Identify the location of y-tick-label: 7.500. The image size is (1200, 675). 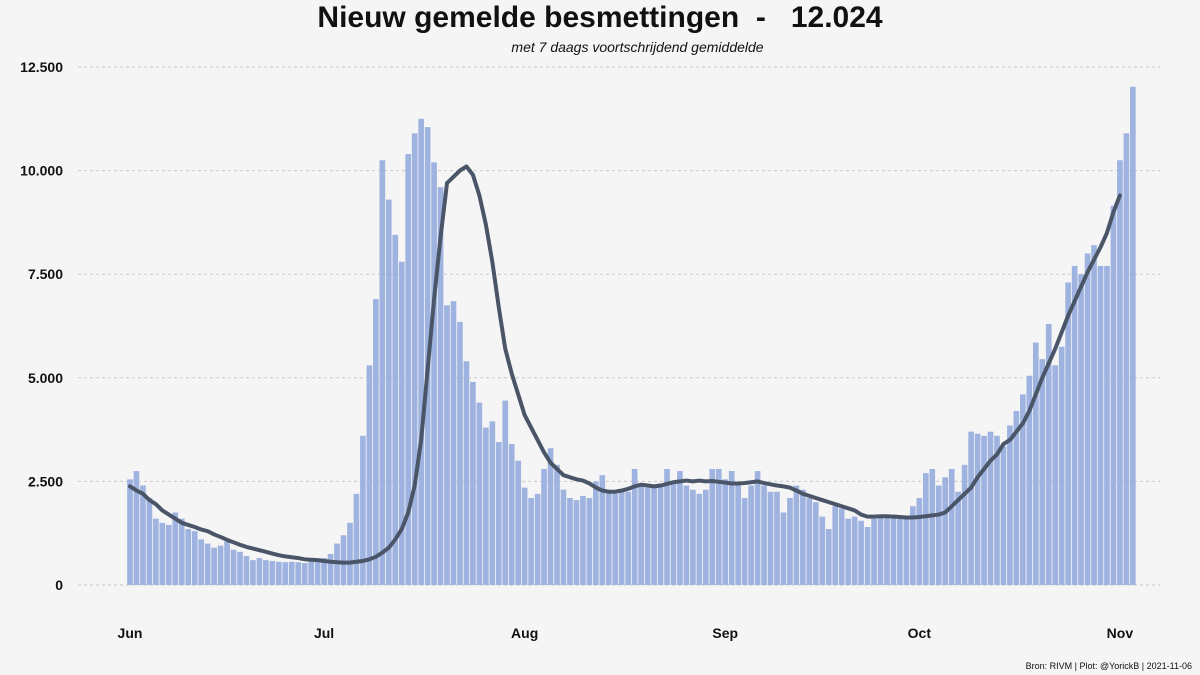
(45, 274).